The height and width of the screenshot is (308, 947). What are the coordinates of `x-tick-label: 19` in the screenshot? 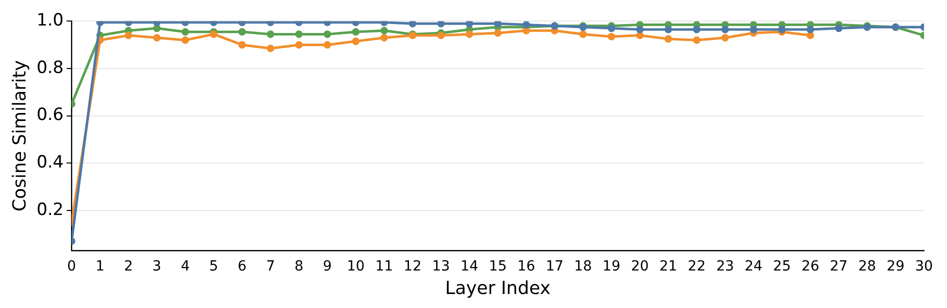 It's located at (611, 266).